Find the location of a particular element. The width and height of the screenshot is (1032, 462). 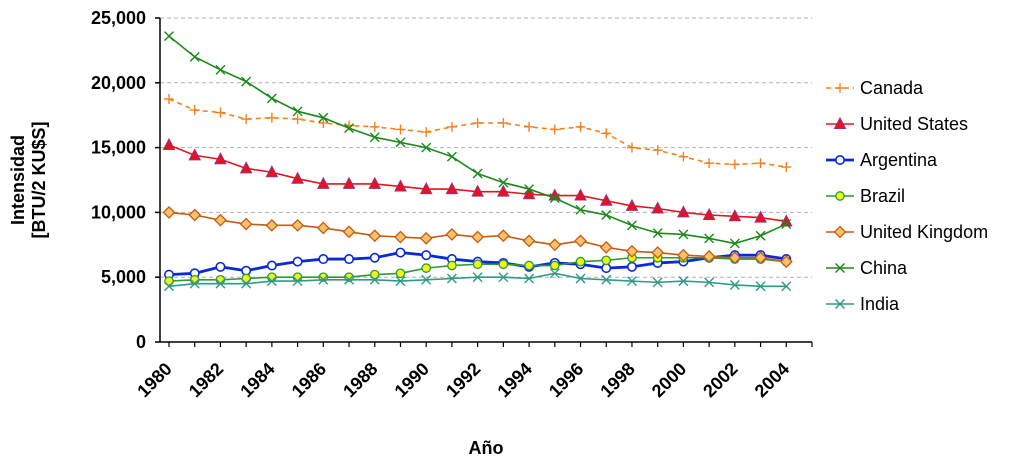

legend-label: Canada is located at coordinates (892, 88).